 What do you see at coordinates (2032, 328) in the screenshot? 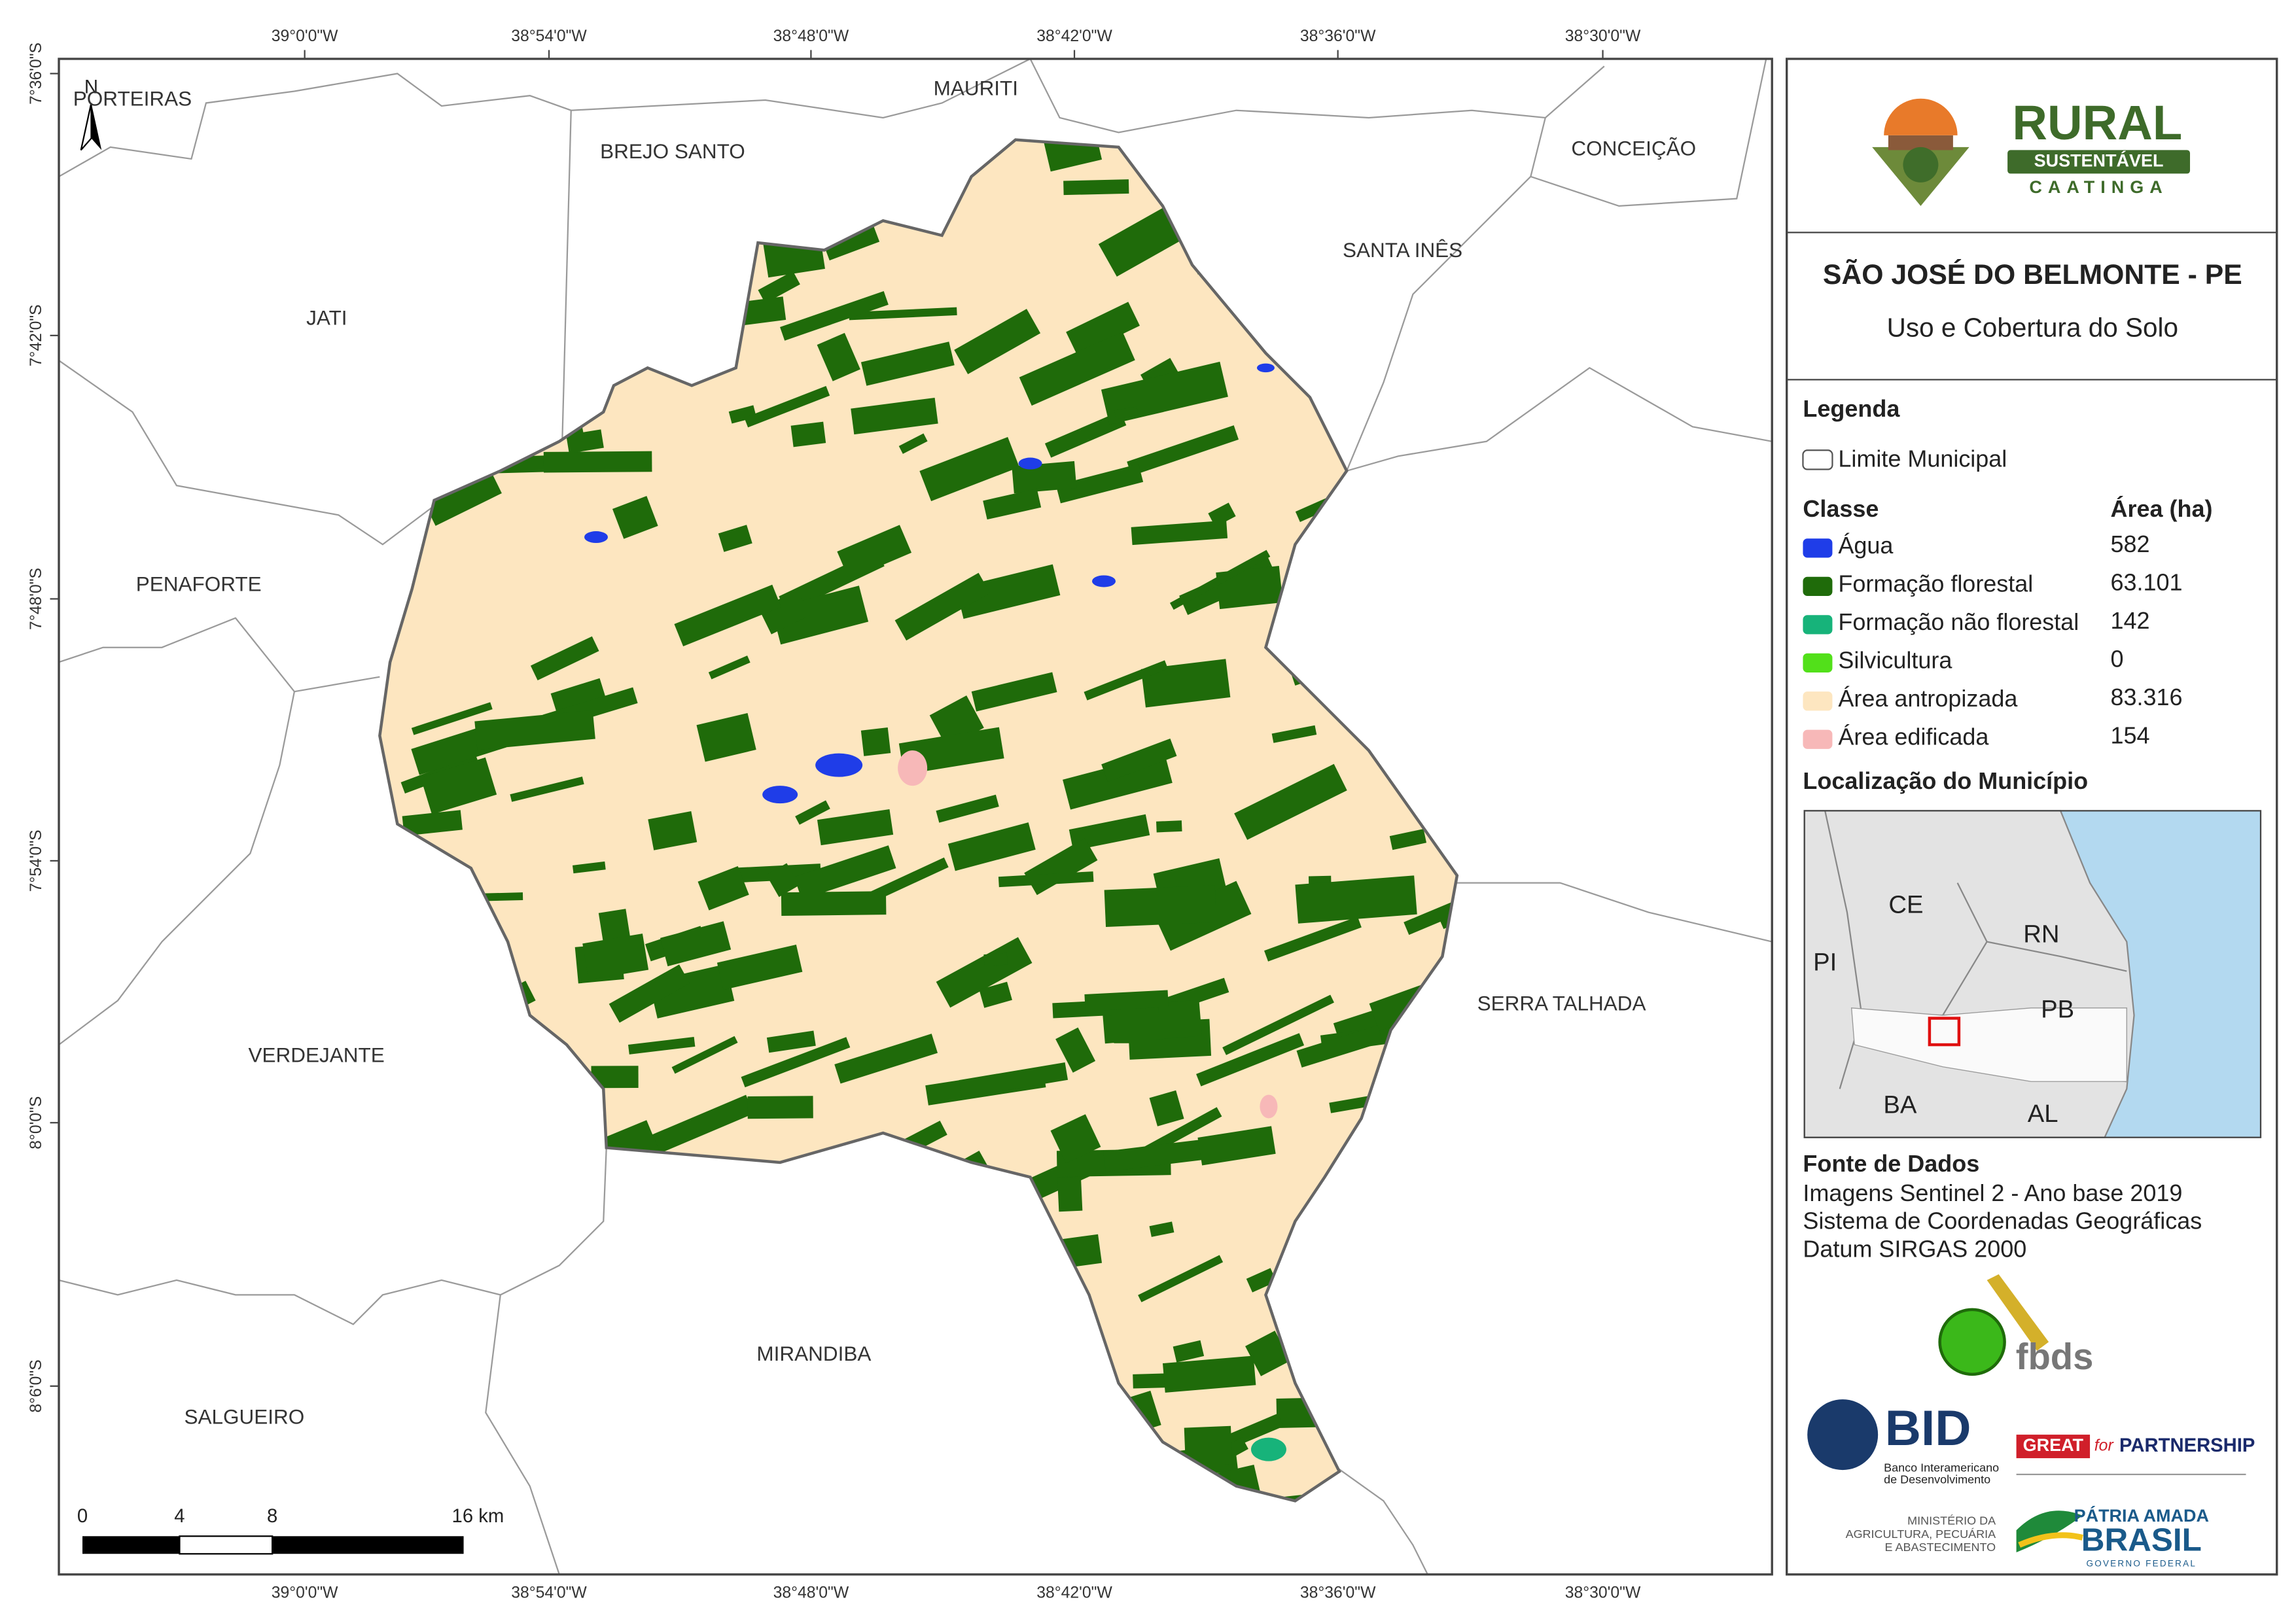
I see `map-subtitle: Uso e Cobertura do Solo` at bounding box center [2032, 328].